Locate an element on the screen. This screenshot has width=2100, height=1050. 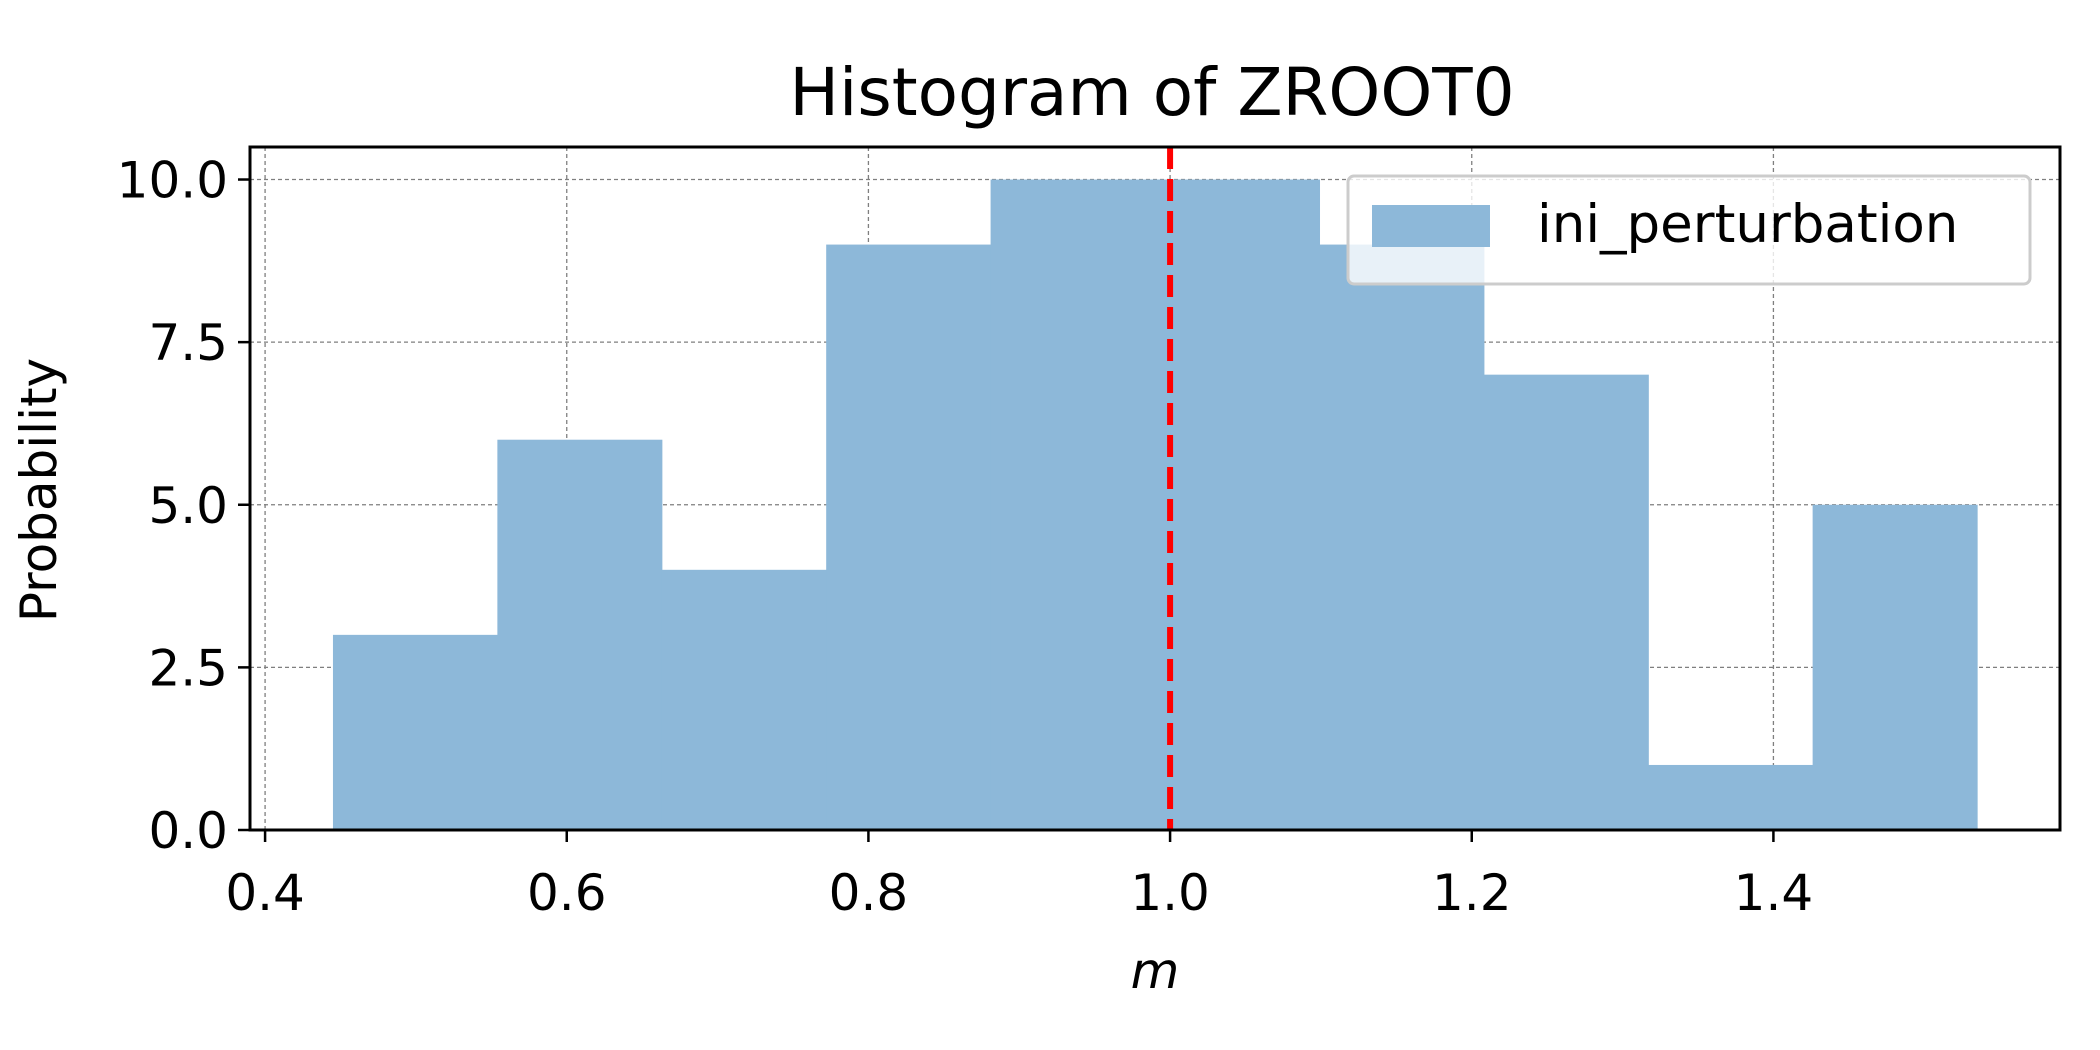
y-tick-label: 2.5 is located at coordinates (188, 668).